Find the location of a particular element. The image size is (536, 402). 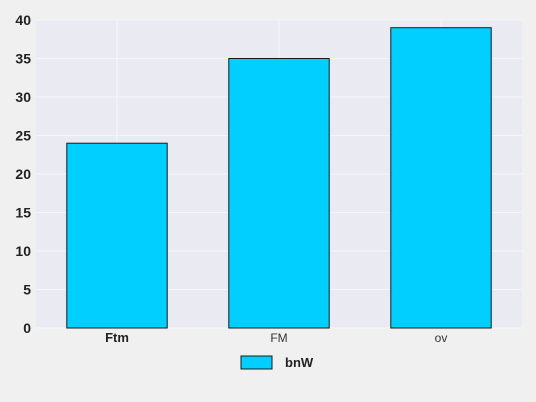

x-tick-label: FM is located at coordinates (278, 338).